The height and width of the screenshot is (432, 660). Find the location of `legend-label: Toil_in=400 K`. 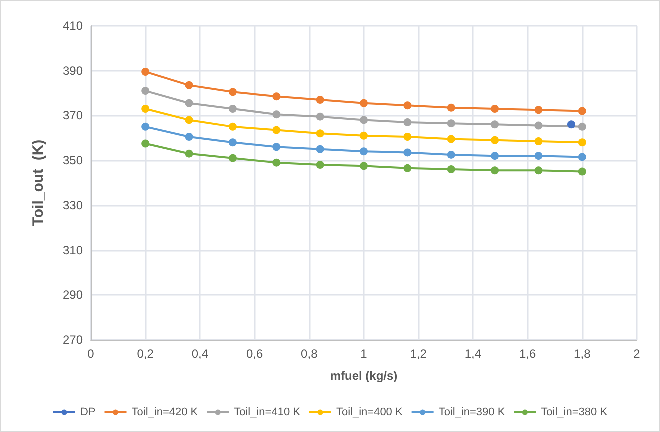

legend-label: Toil_in=400 K is located at coordinates (370, 412).